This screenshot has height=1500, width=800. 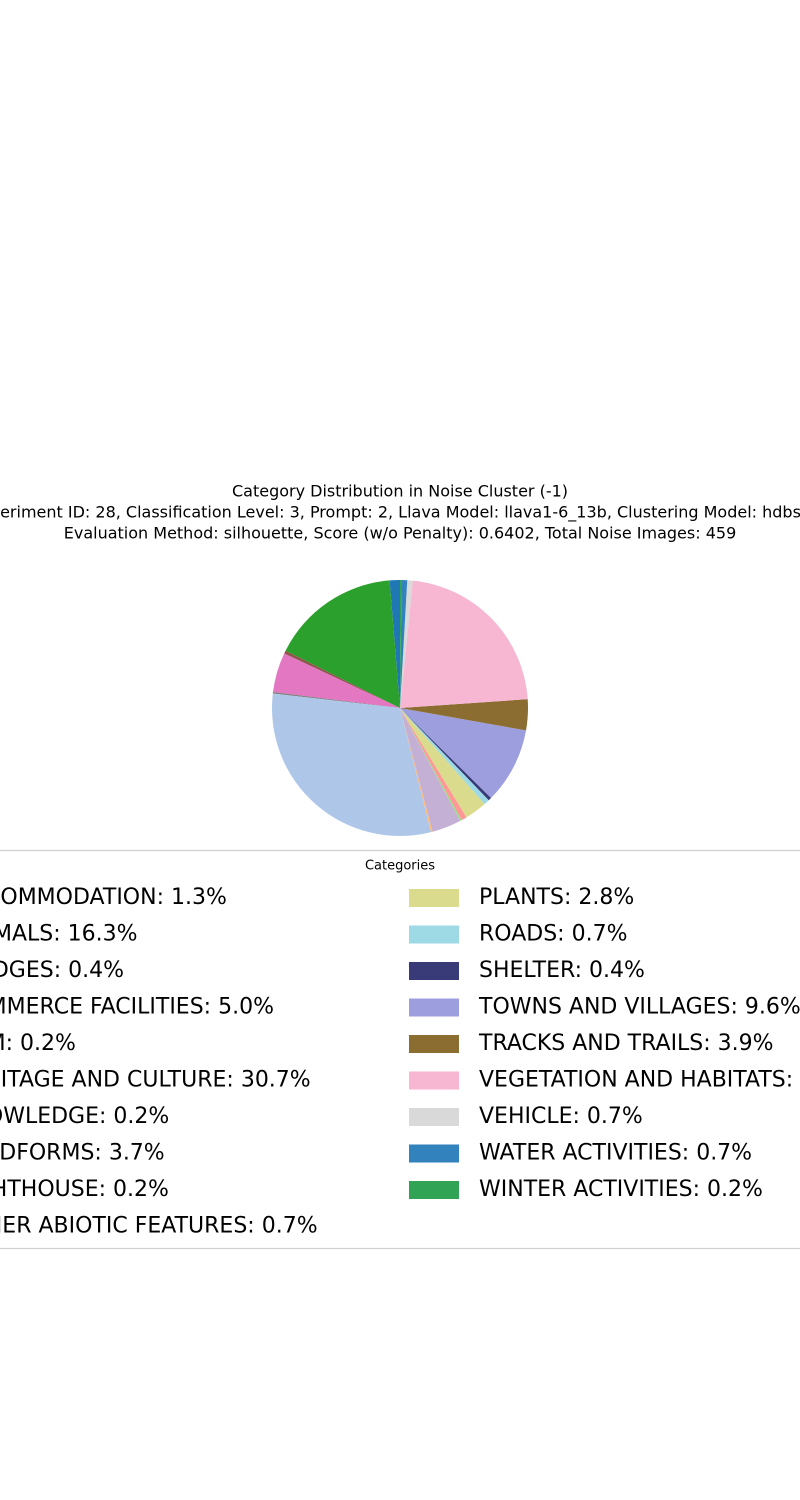 What do you see at coordinates (556, 897) in the screenshot?
I see `legend-label: PLANTS: 2.8%` at bounding box center [556, 897].